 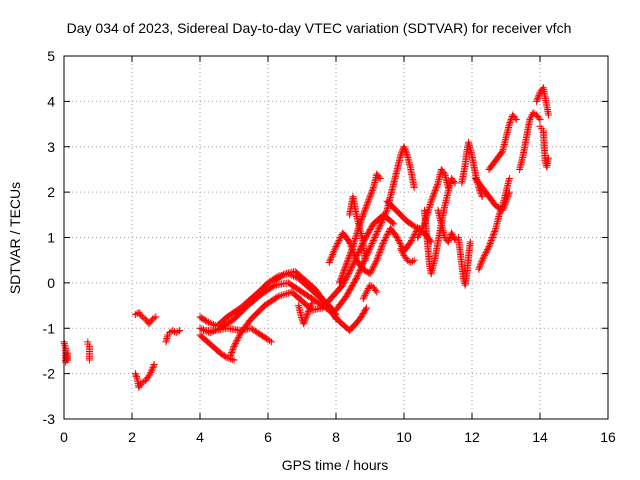 I want to click on y-tick-label: -3, so click(x=49, y=419).